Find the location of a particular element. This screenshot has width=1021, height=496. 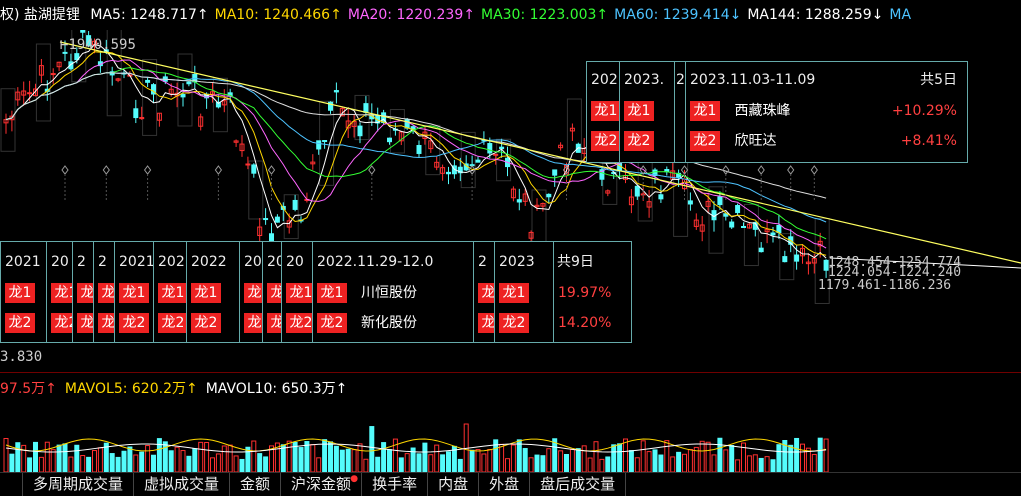

dragon2-stock-name: 欣旺达 is located at coordinates (755, 141).